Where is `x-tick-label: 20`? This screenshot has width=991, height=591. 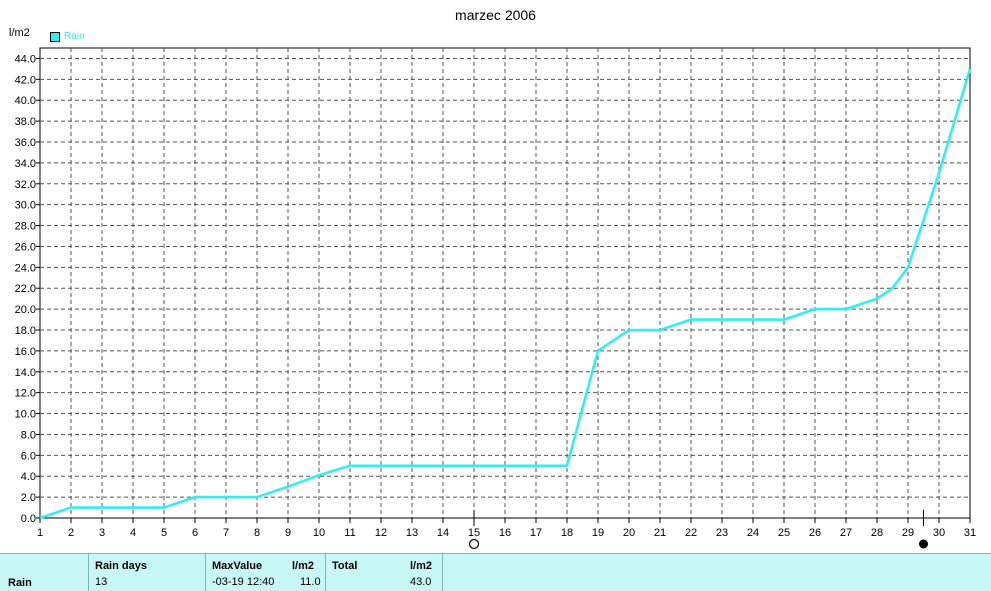
x-tick-label: 20 is located at coordinates (629, 533).